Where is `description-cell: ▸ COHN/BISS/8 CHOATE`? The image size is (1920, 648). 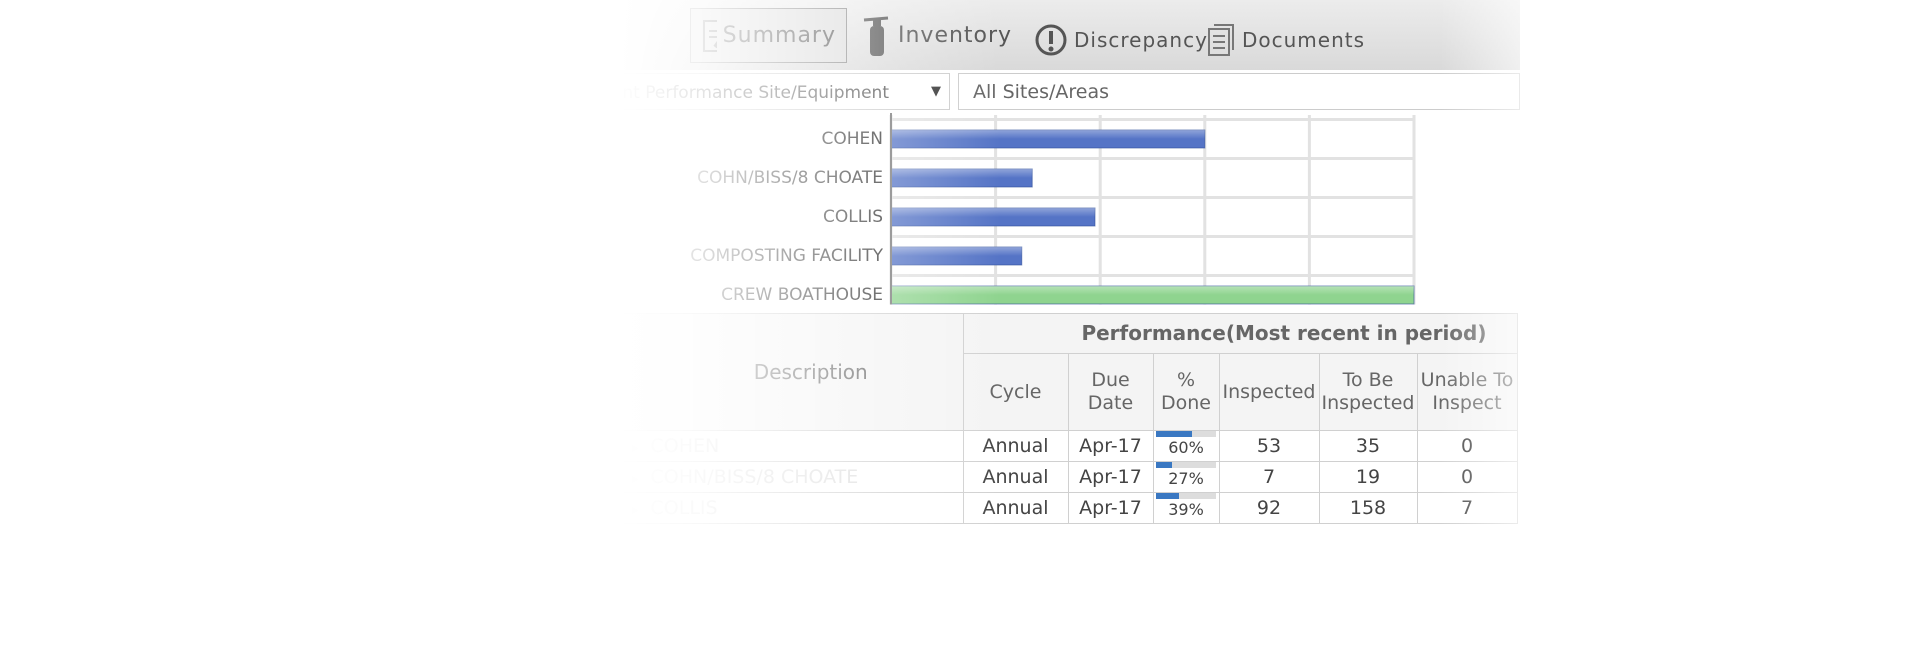
description-cell: ▸ COHN/BISS/8 CHOATE is located at coordinates (792, 477).